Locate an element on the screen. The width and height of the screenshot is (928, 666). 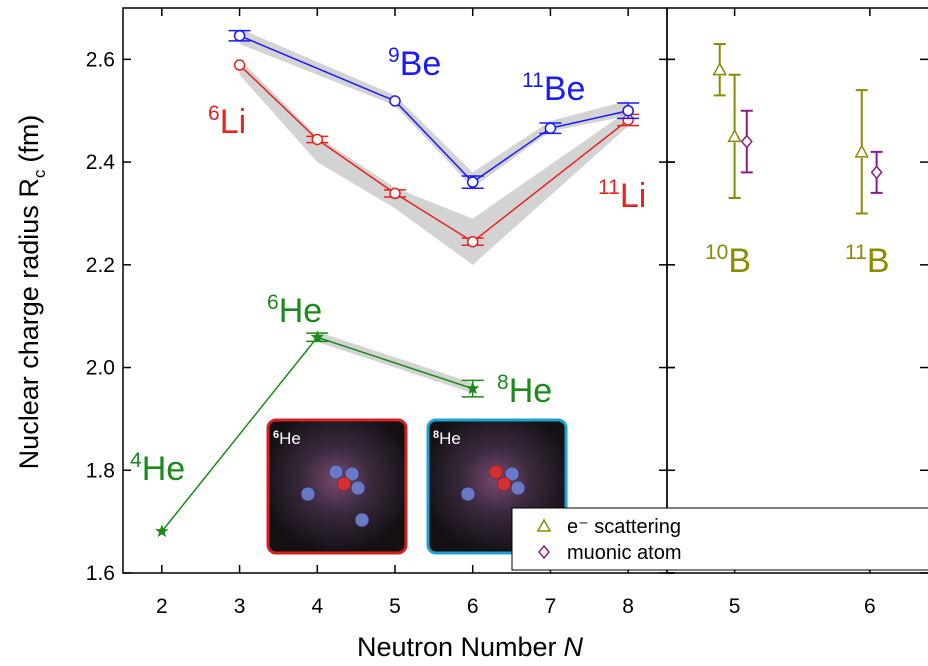
isotope-label: 6Li is located at coordinates (227, 121).